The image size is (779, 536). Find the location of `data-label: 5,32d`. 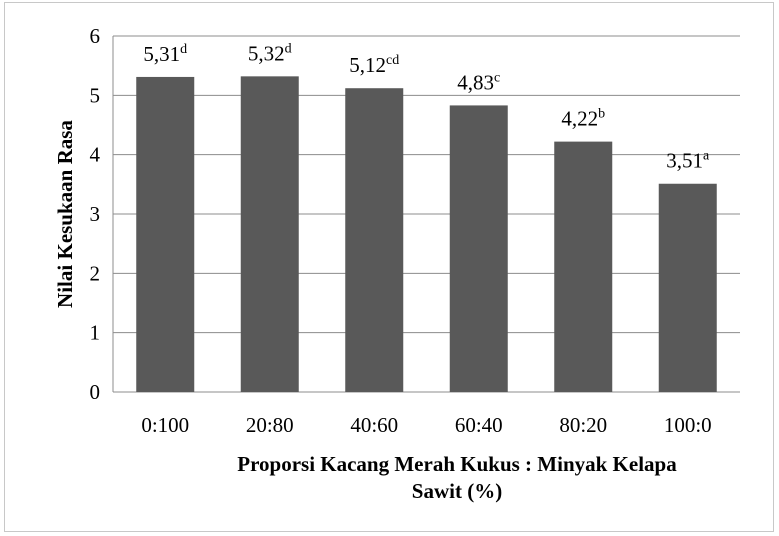

data-label: 5,32d is located at coordinates (270, 53).